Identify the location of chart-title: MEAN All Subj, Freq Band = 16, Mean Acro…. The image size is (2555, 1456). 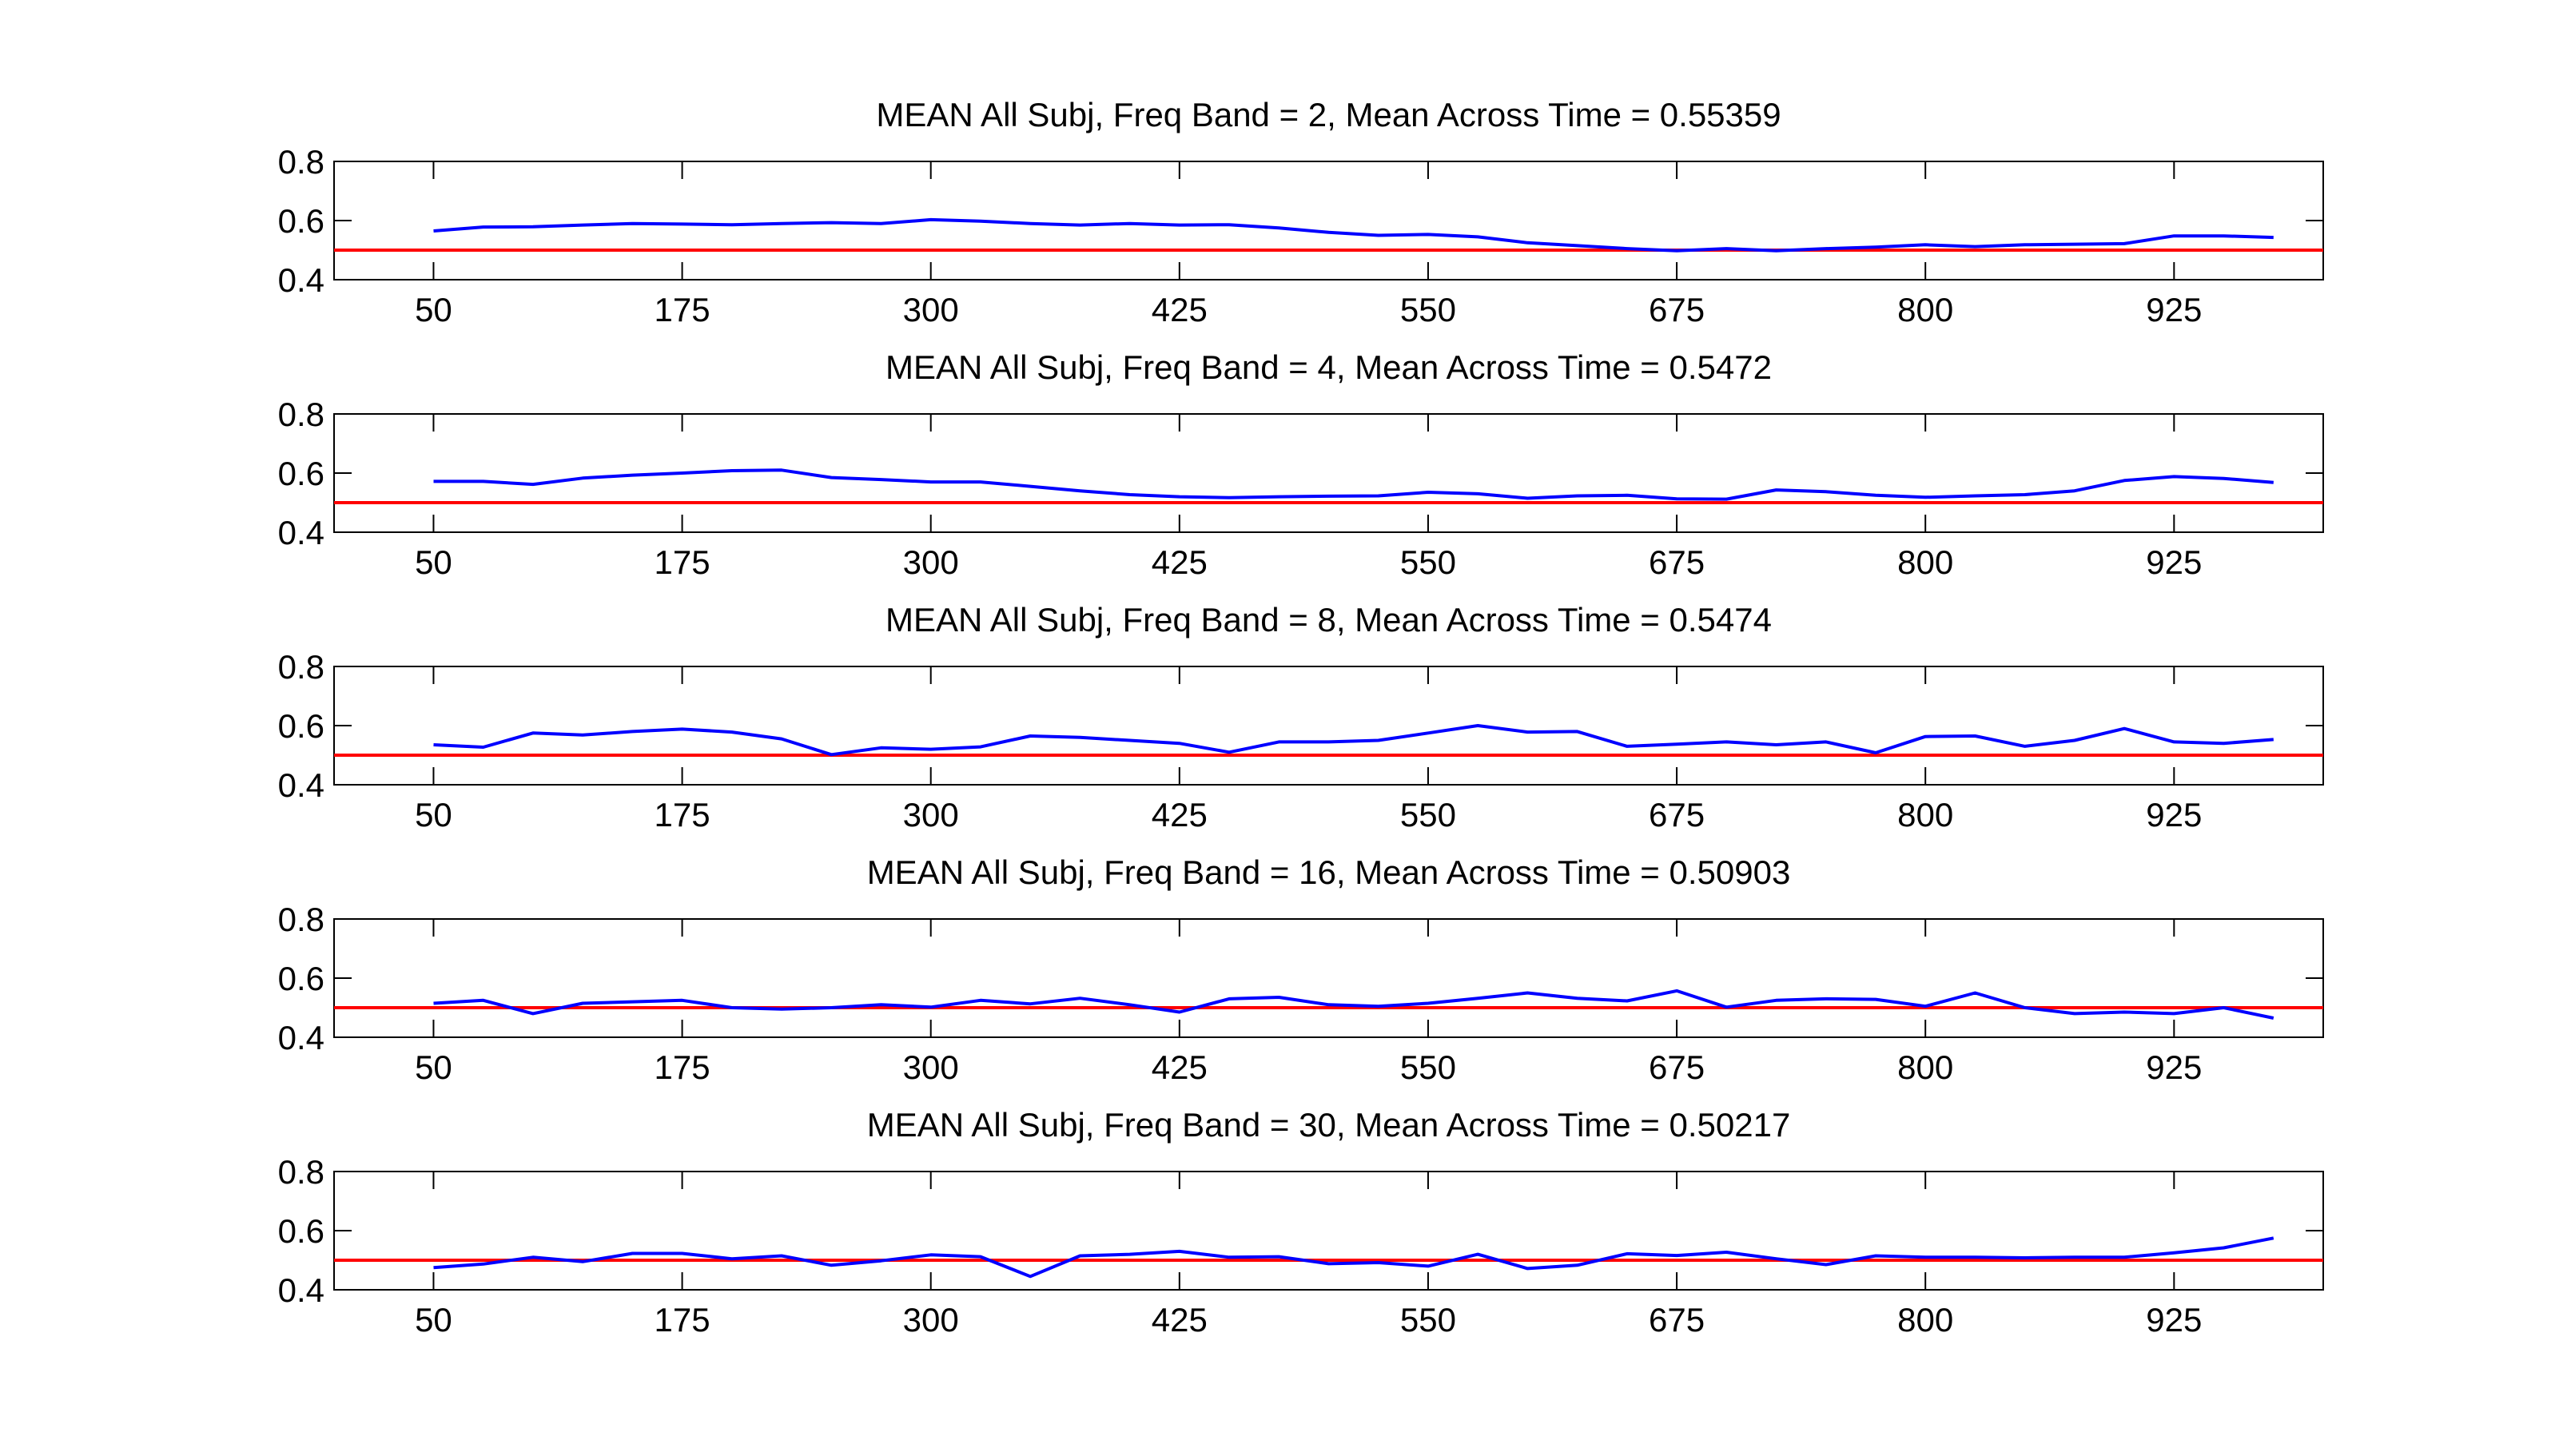
(1329, 872).